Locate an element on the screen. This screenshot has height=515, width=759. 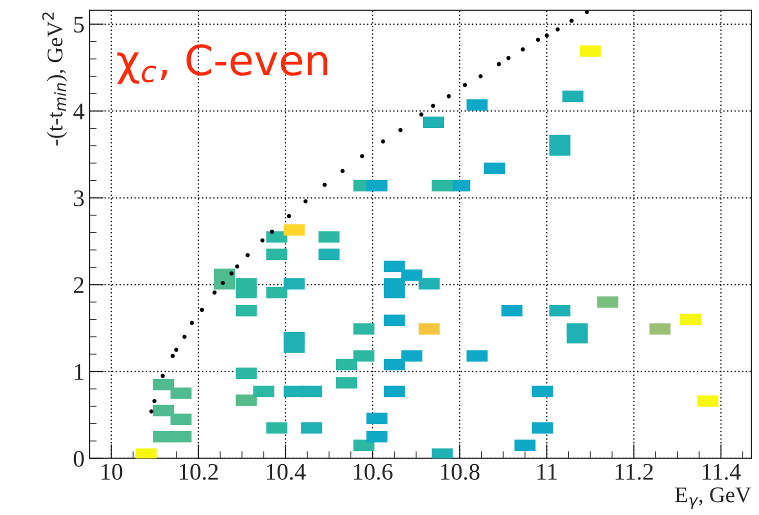
annotation: χ$_{c}$, C-even is located at coordinates (222, 64).